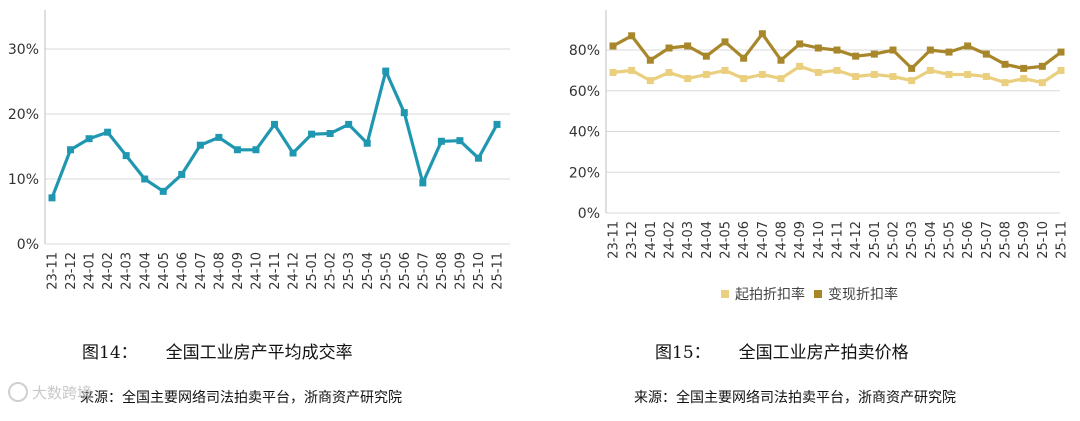  What do you see at coordinates (241, 398) in the screenshot?
I see `figure-14-source: 来源：全国主要网络司法拍卖平台，浙商资产研究院` at bounding box center [241, 398].